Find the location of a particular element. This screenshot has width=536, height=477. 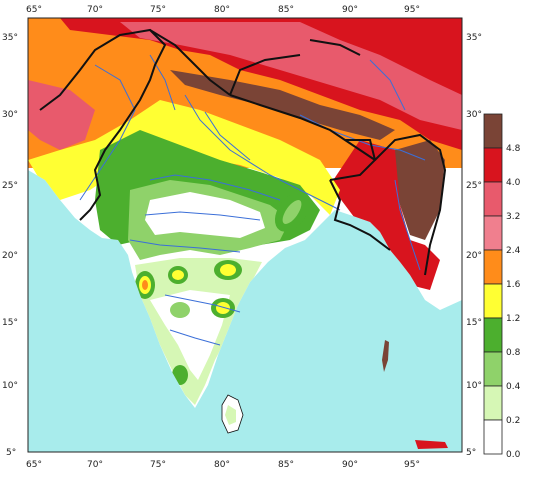

lat-tick-right: 30° is located at coordinates (474, 115).